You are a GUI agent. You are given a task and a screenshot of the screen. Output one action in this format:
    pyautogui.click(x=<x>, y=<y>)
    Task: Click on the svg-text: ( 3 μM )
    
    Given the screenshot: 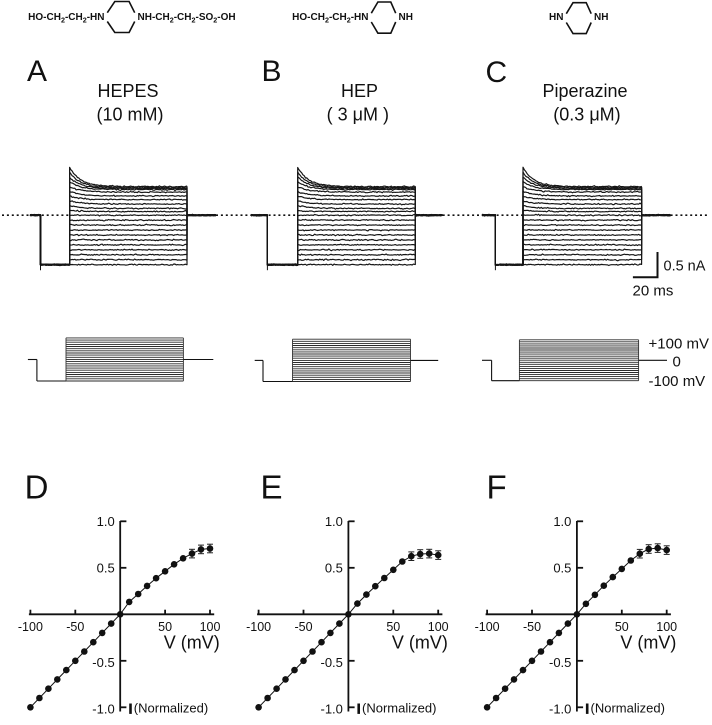 What is the action you would take?
    pyautogui.click(x=358, y=114)
    